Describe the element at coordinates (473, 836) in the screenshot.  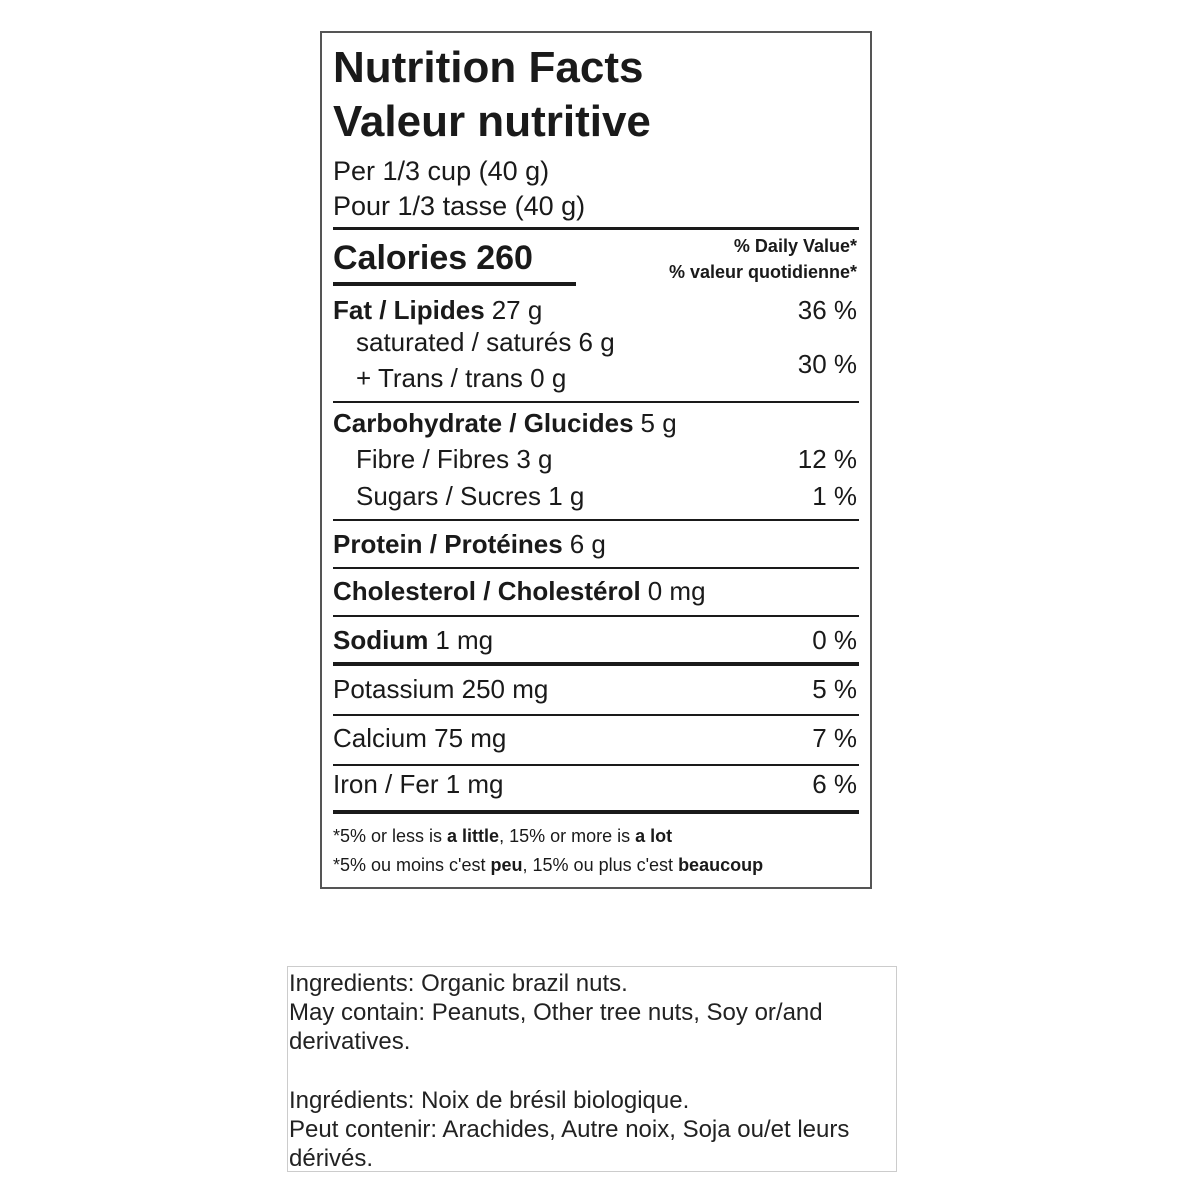
I see `footnote-part: a little` at that location.